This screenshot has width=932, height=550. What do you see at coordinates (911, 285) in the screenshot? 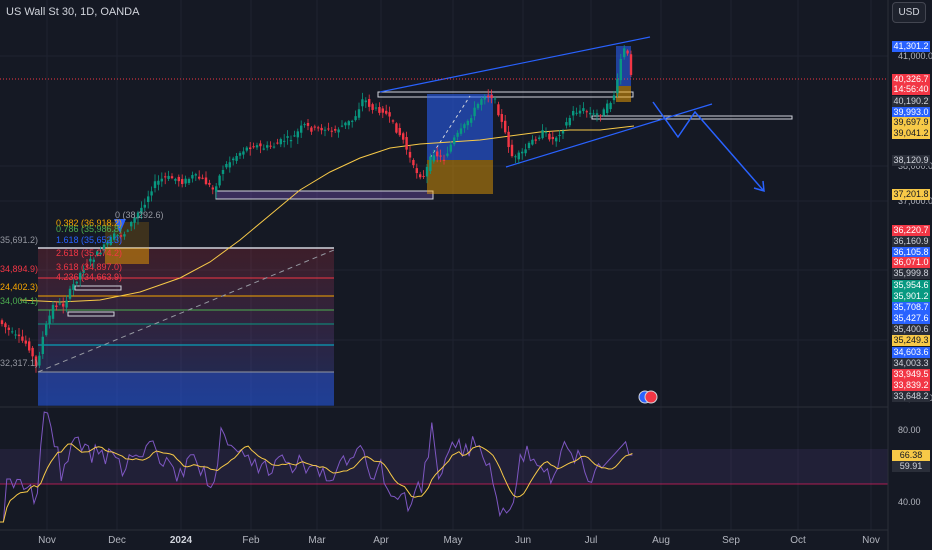
I see `price-badge: 35,954.6` at bounding box center [911, 285].